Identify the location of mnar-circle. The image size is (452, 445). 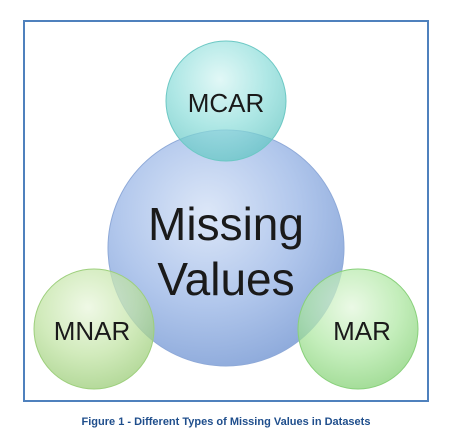
(94, 329).